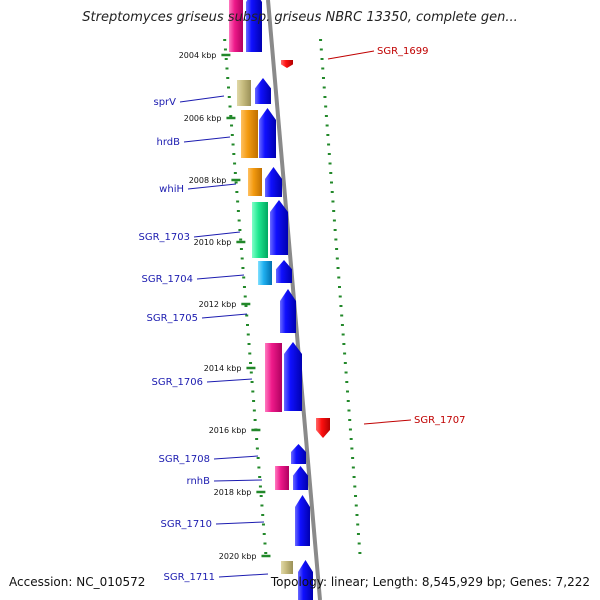  I want to click on gene-label: SGR_1707, so click(440, 420).